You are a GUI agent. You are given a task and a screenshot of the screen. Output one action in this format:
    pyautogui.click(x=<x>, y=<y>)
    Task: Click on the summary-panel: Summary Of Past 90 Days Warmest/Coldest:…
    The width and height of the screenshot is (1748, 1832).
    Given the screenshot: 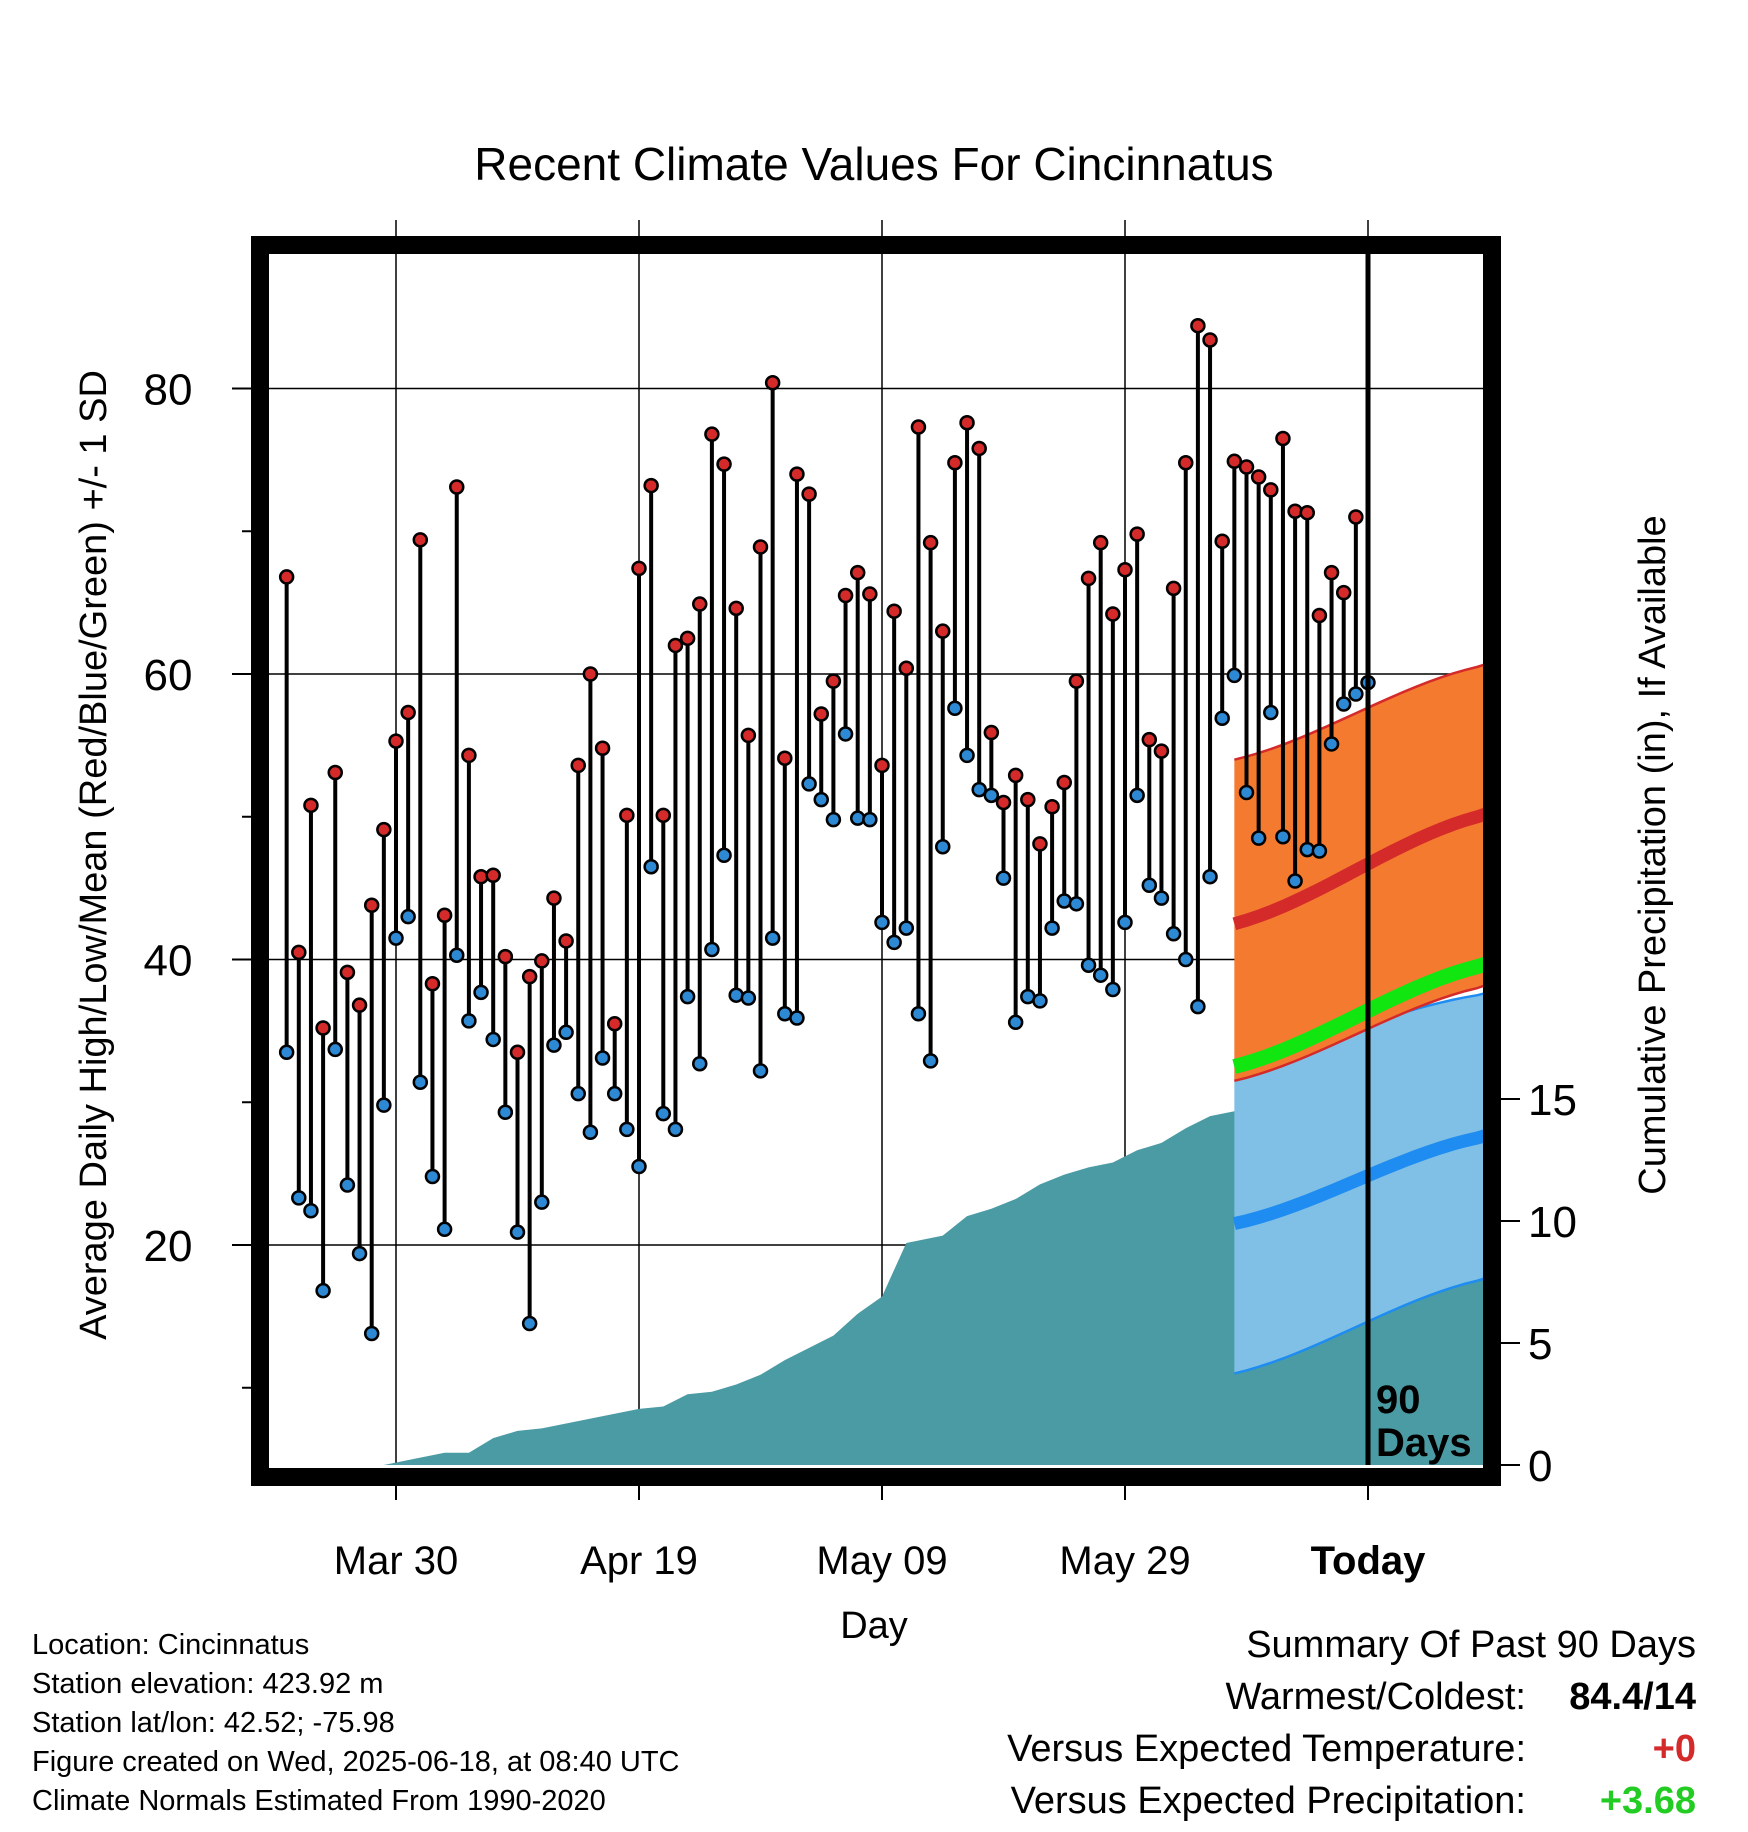 What is the action you would take?
    pyautogui.click(x=1351, y=1728)
    